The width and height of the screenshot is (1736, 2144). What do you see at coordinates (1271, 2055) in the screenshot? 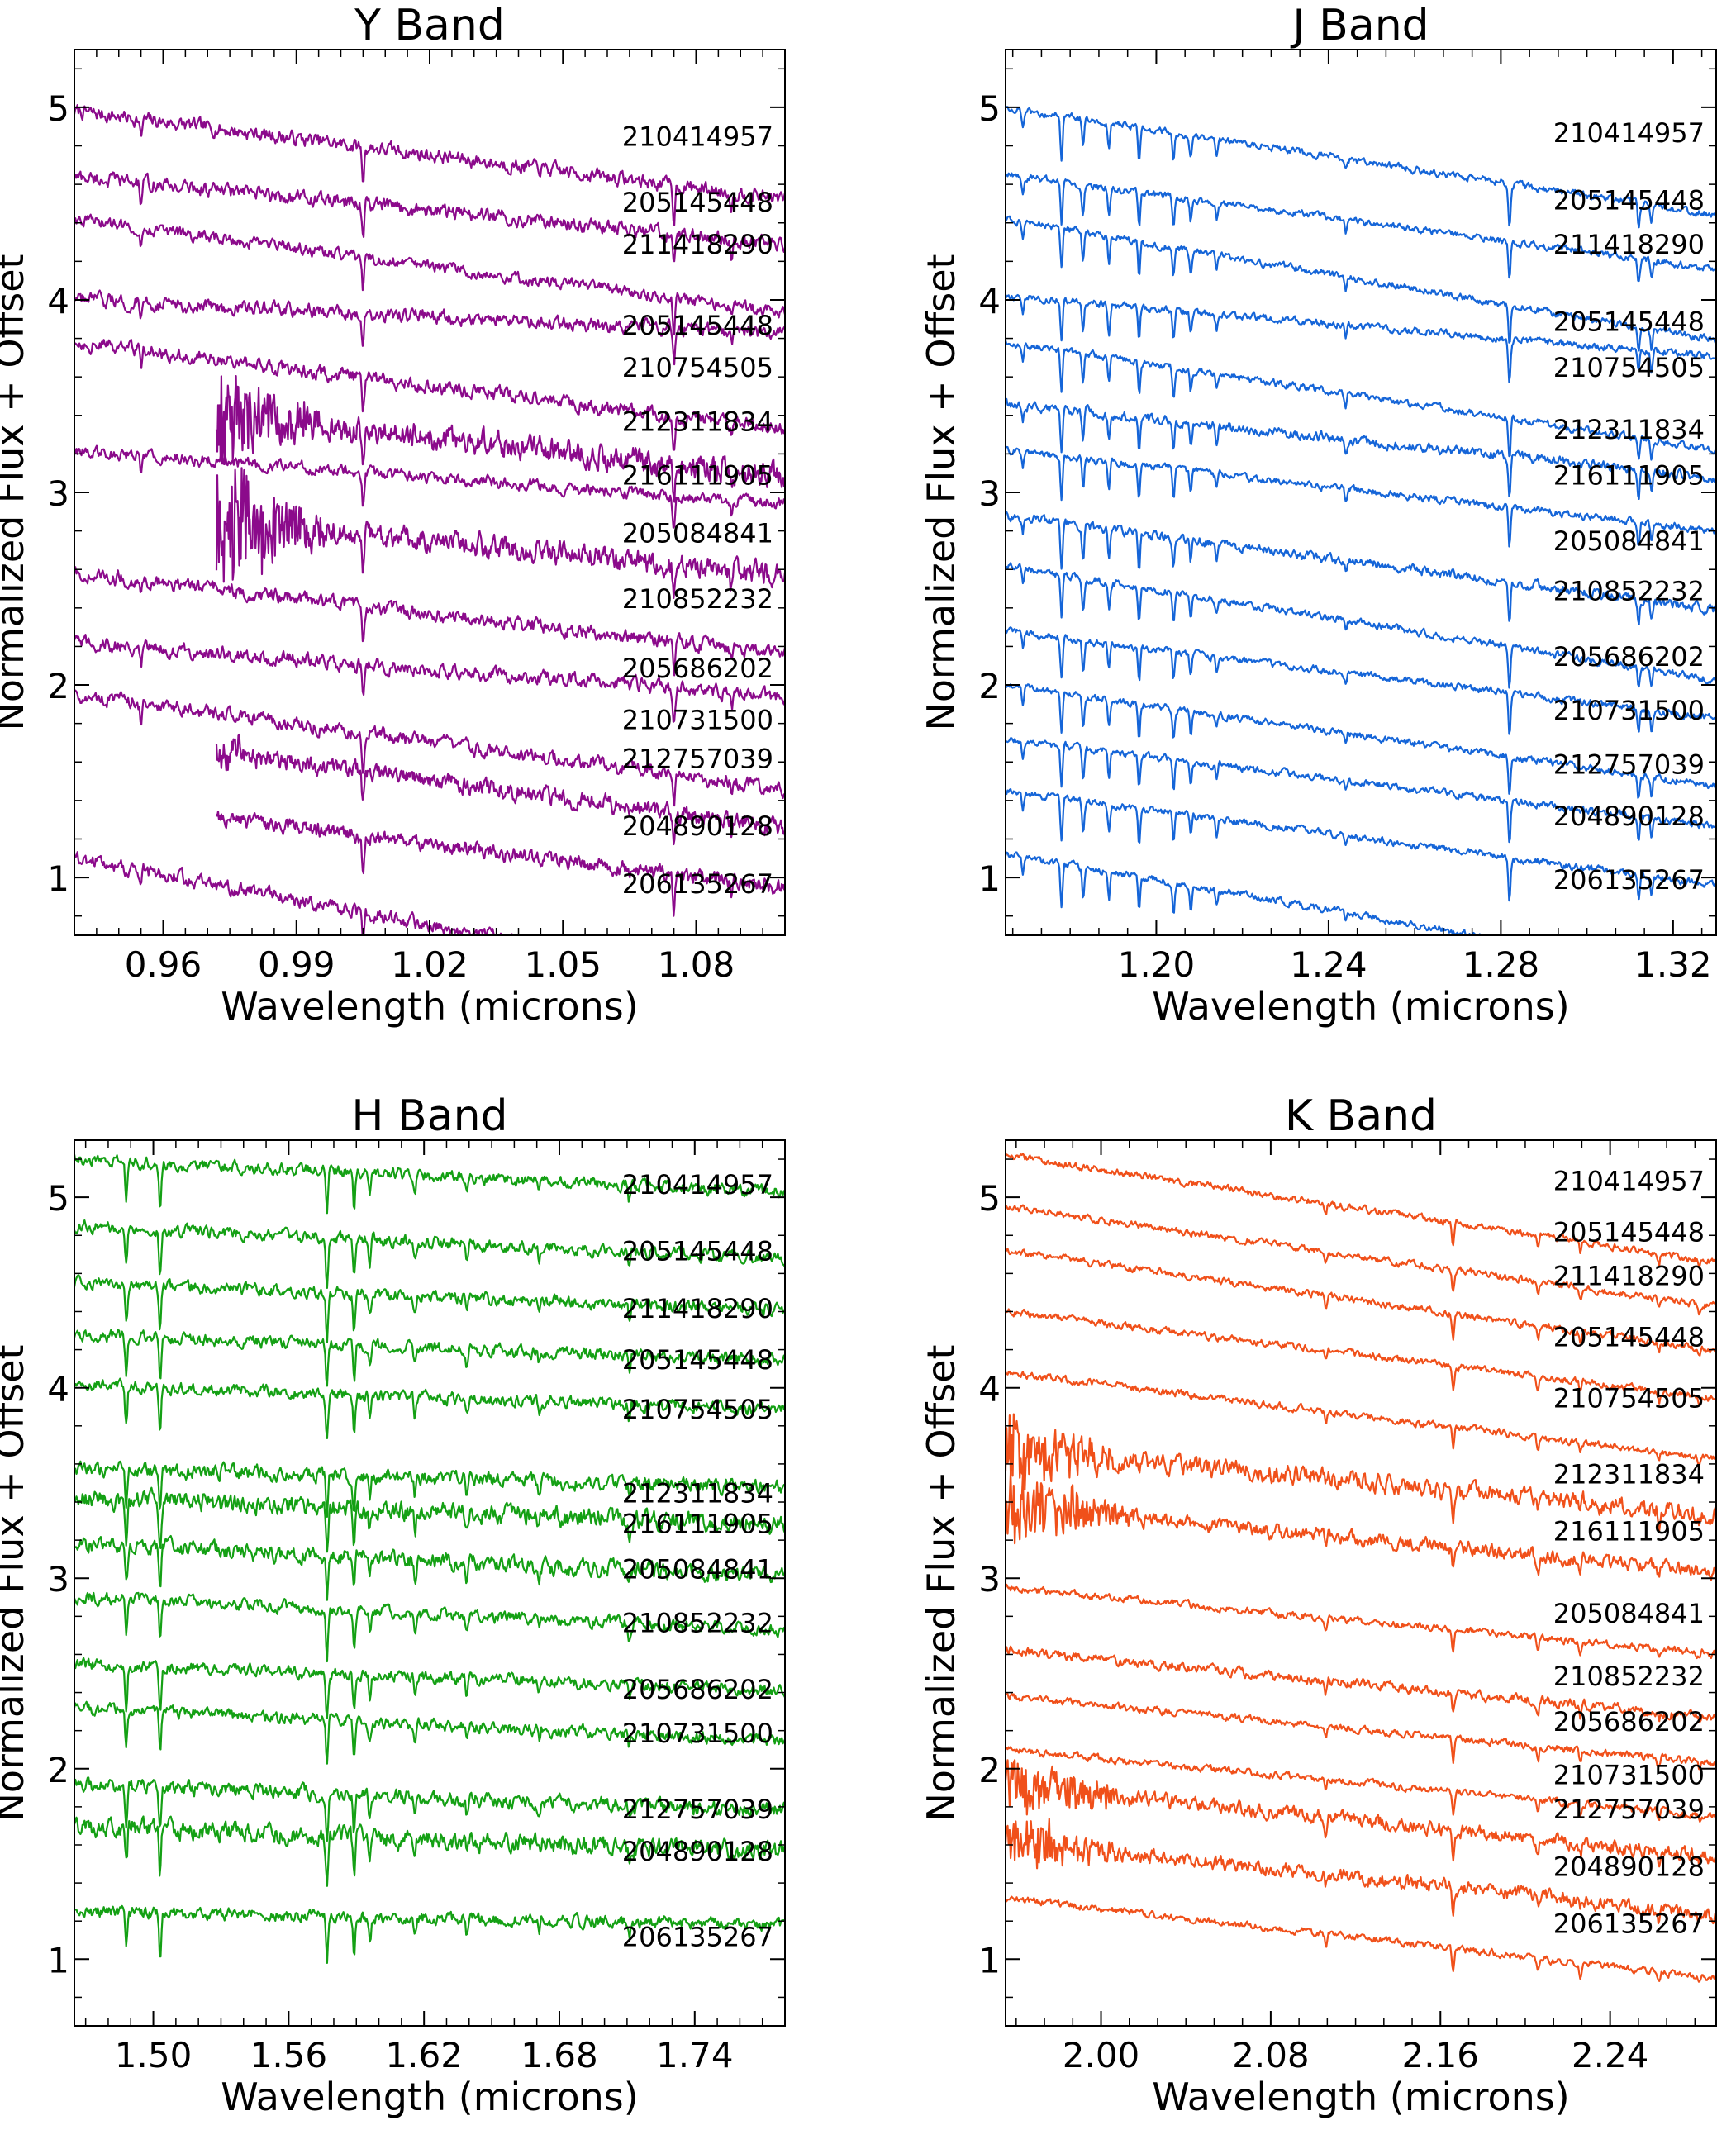
I see `x-tick-label: 2.08` at bounding box center [1271, 2055].